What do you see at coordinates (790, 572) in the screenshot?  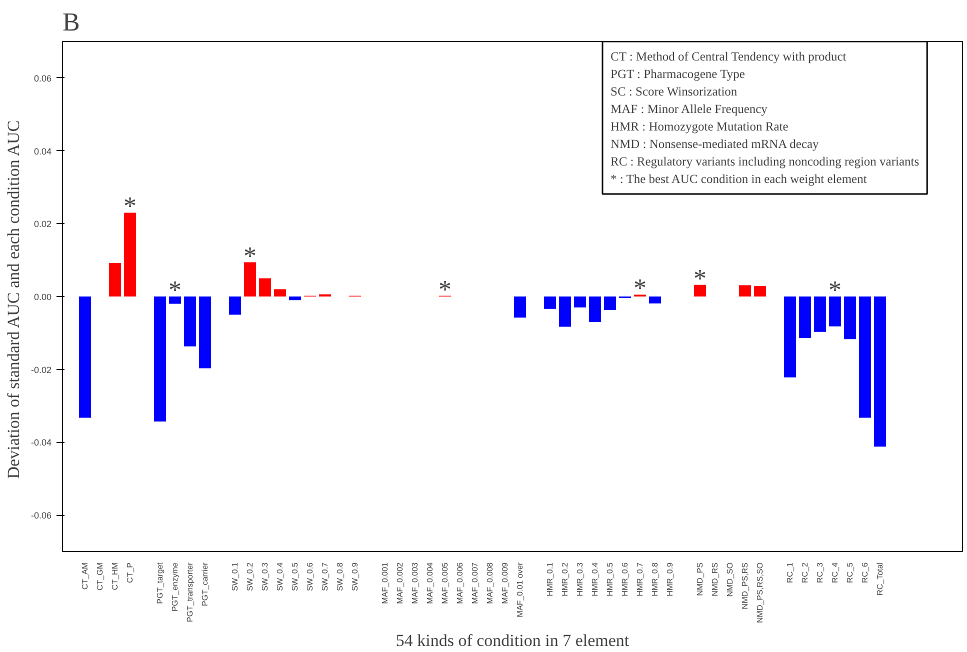 I see `x-tick-label: RC_1` at bounding box center [790, 572].